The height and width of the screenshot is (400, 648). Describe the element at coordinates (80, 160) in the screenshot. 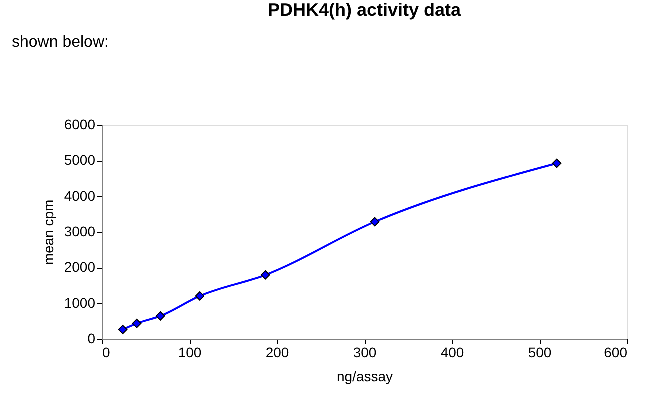

I see `y-tick-label: 5000` at that location.